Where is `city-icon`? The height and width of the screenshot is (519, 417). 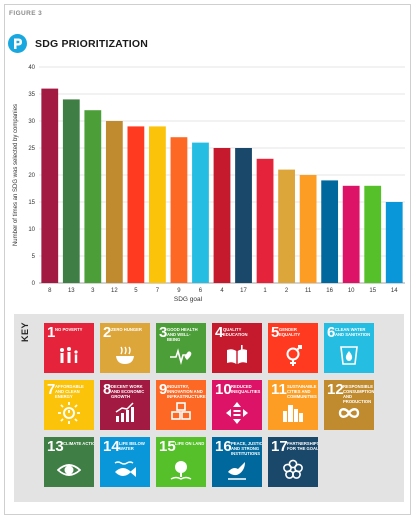
city-icon is located at coordinates (293, 413).